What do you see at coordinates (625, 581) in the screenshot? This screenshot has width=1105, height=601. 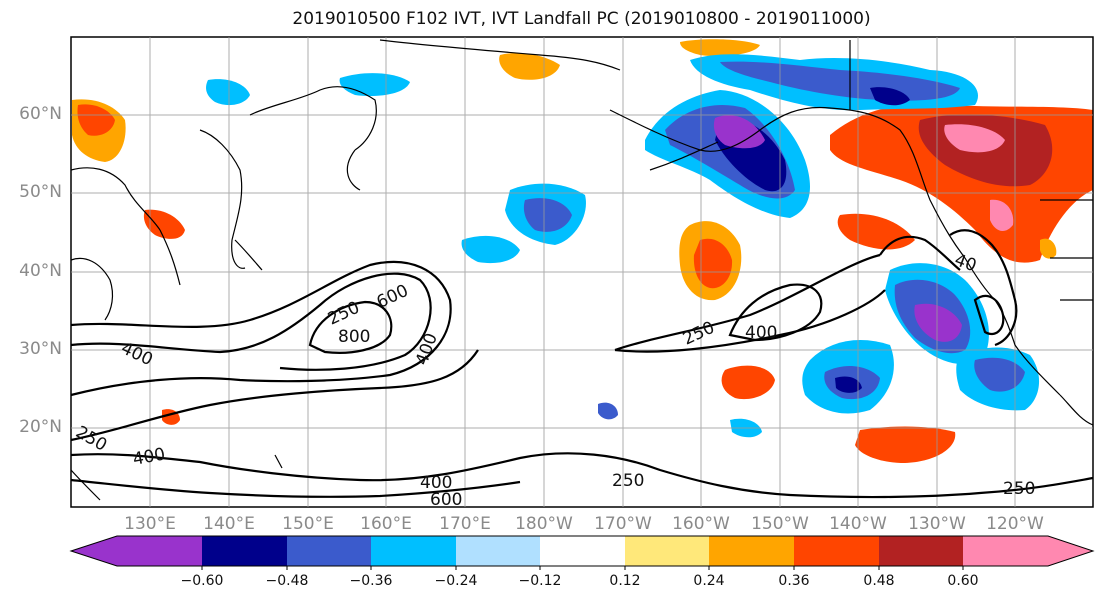 I see `colorbar-tick-label: 0.12` at bounding box center [625, 581].